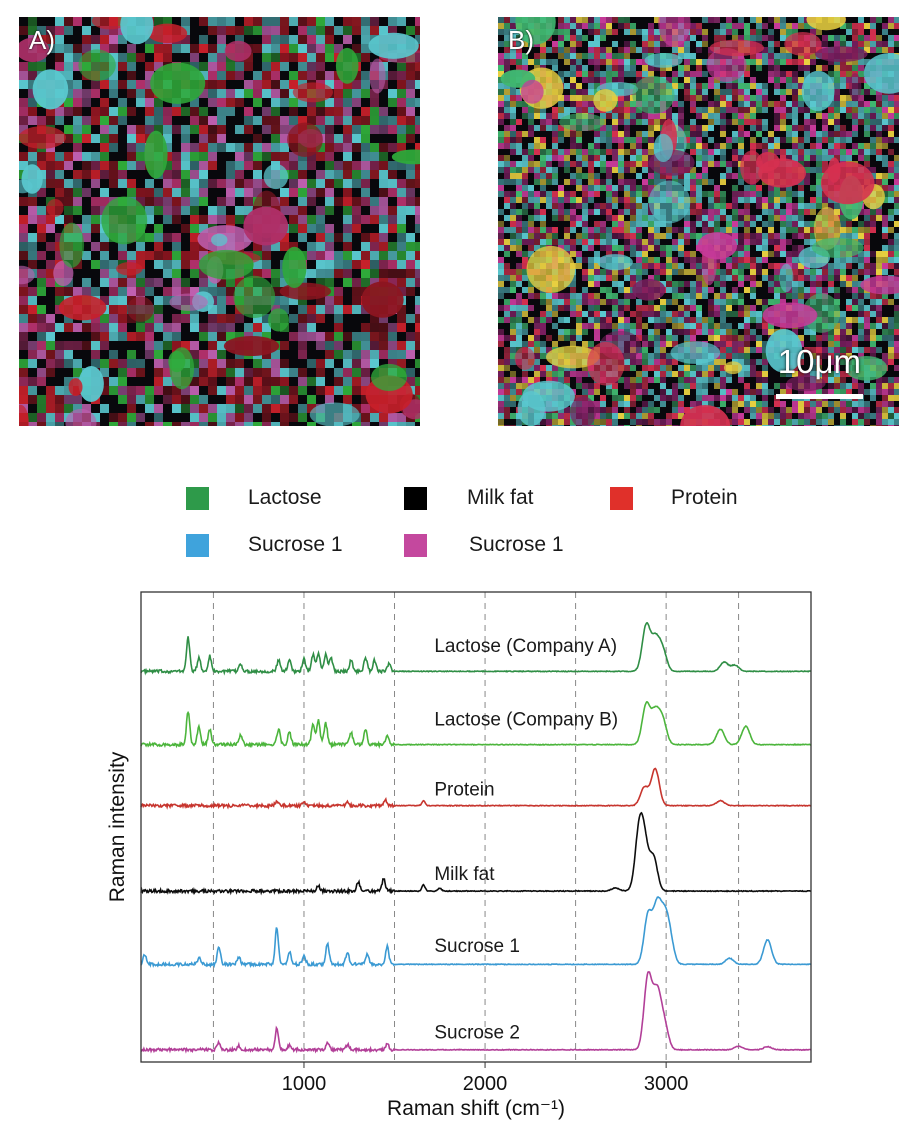 The width and height of the screenshot is (919, 1134). I want to click on scale-bar, so click(819, 396).